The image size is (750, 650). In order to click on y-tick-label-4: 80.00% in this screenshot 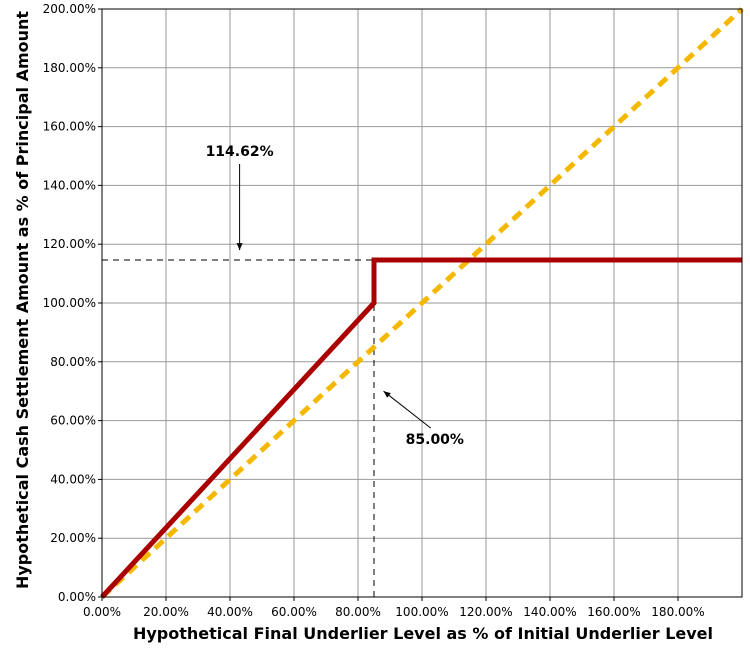, I will do `click(73, 362)`.